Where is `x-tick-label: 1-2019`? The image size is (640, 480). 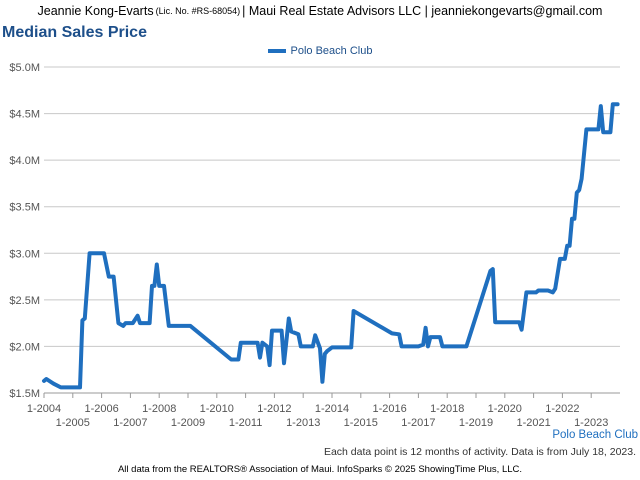 x-tick-label: 1-2019 is located at coordinates (476, 423).